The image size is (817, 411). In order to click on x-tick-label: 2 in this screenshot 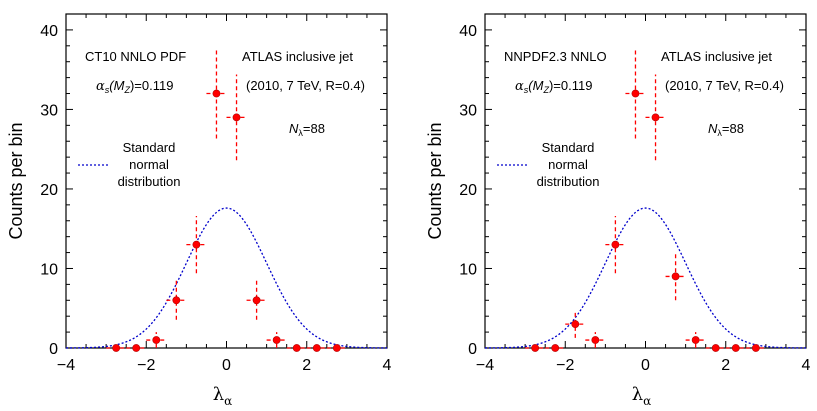, I will do `click(725, 365)`.